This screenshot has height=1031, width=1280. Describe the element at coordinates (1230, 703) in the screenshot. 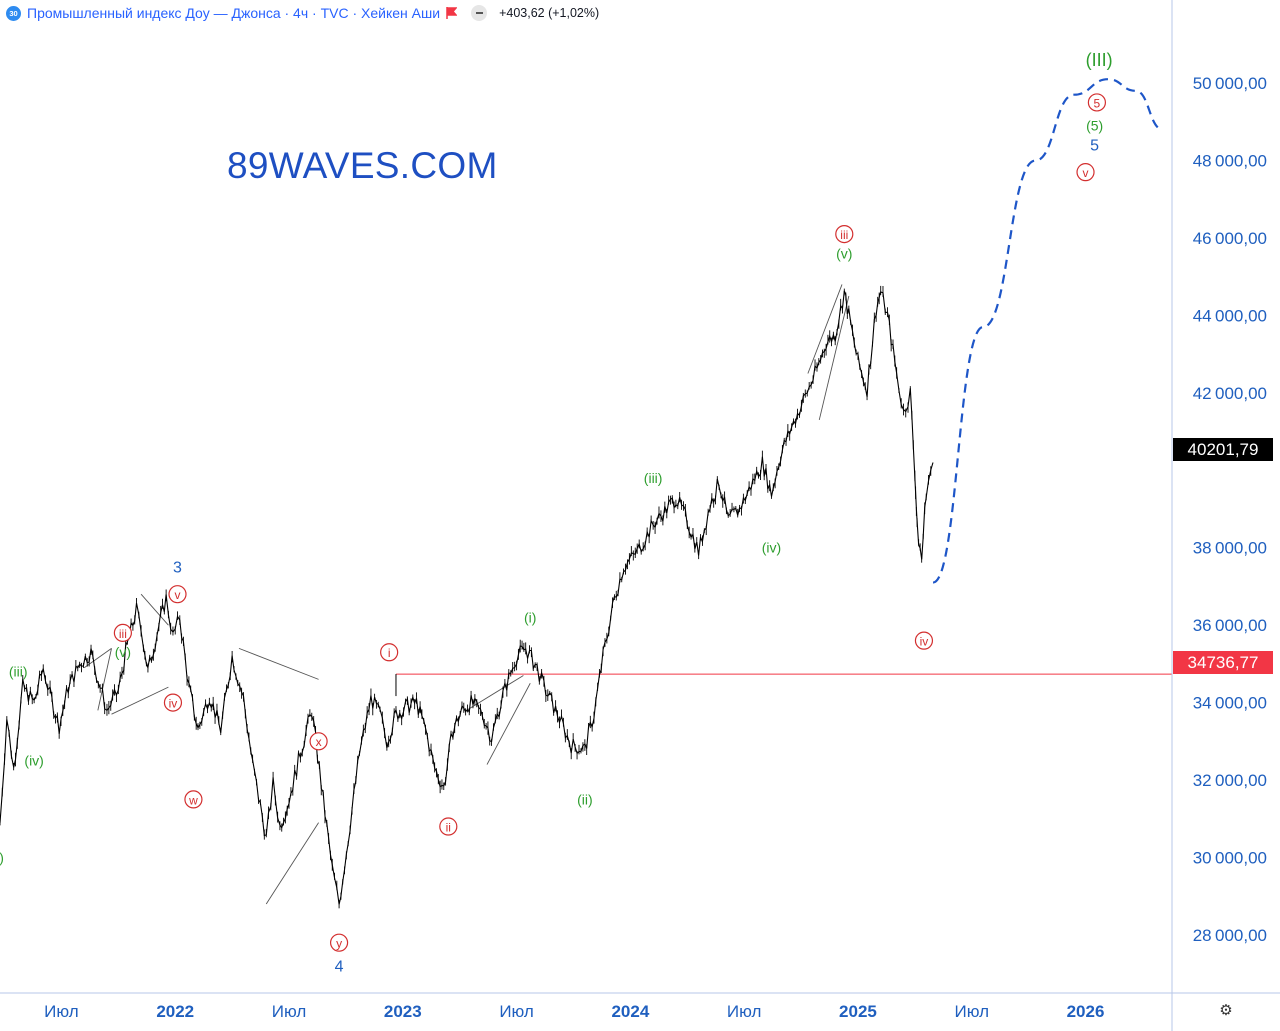

I see `y-tick-label: 34 000,00` at that location.